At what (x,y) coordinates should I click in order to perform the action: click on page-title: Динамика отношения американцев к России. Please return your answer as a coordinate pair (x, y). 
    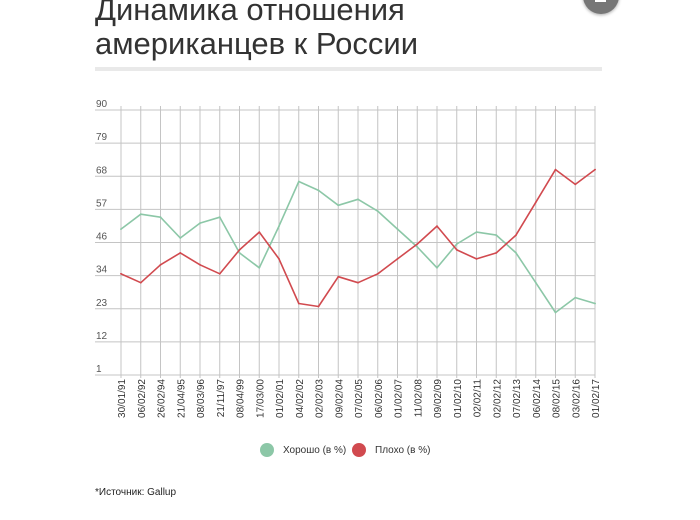
    Looking at the image, I should click on (256, 30).